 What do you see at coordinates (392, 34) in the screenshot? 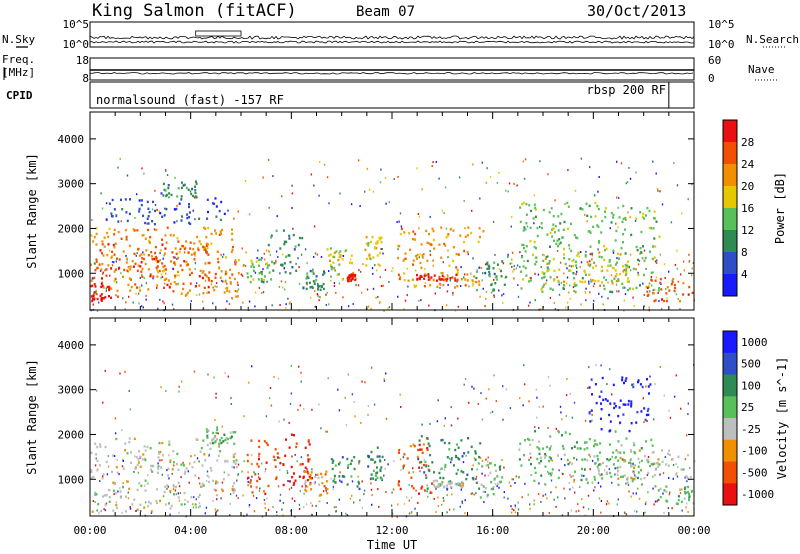
I see `nsky-strip-frame` at bounding box center [392, 34].